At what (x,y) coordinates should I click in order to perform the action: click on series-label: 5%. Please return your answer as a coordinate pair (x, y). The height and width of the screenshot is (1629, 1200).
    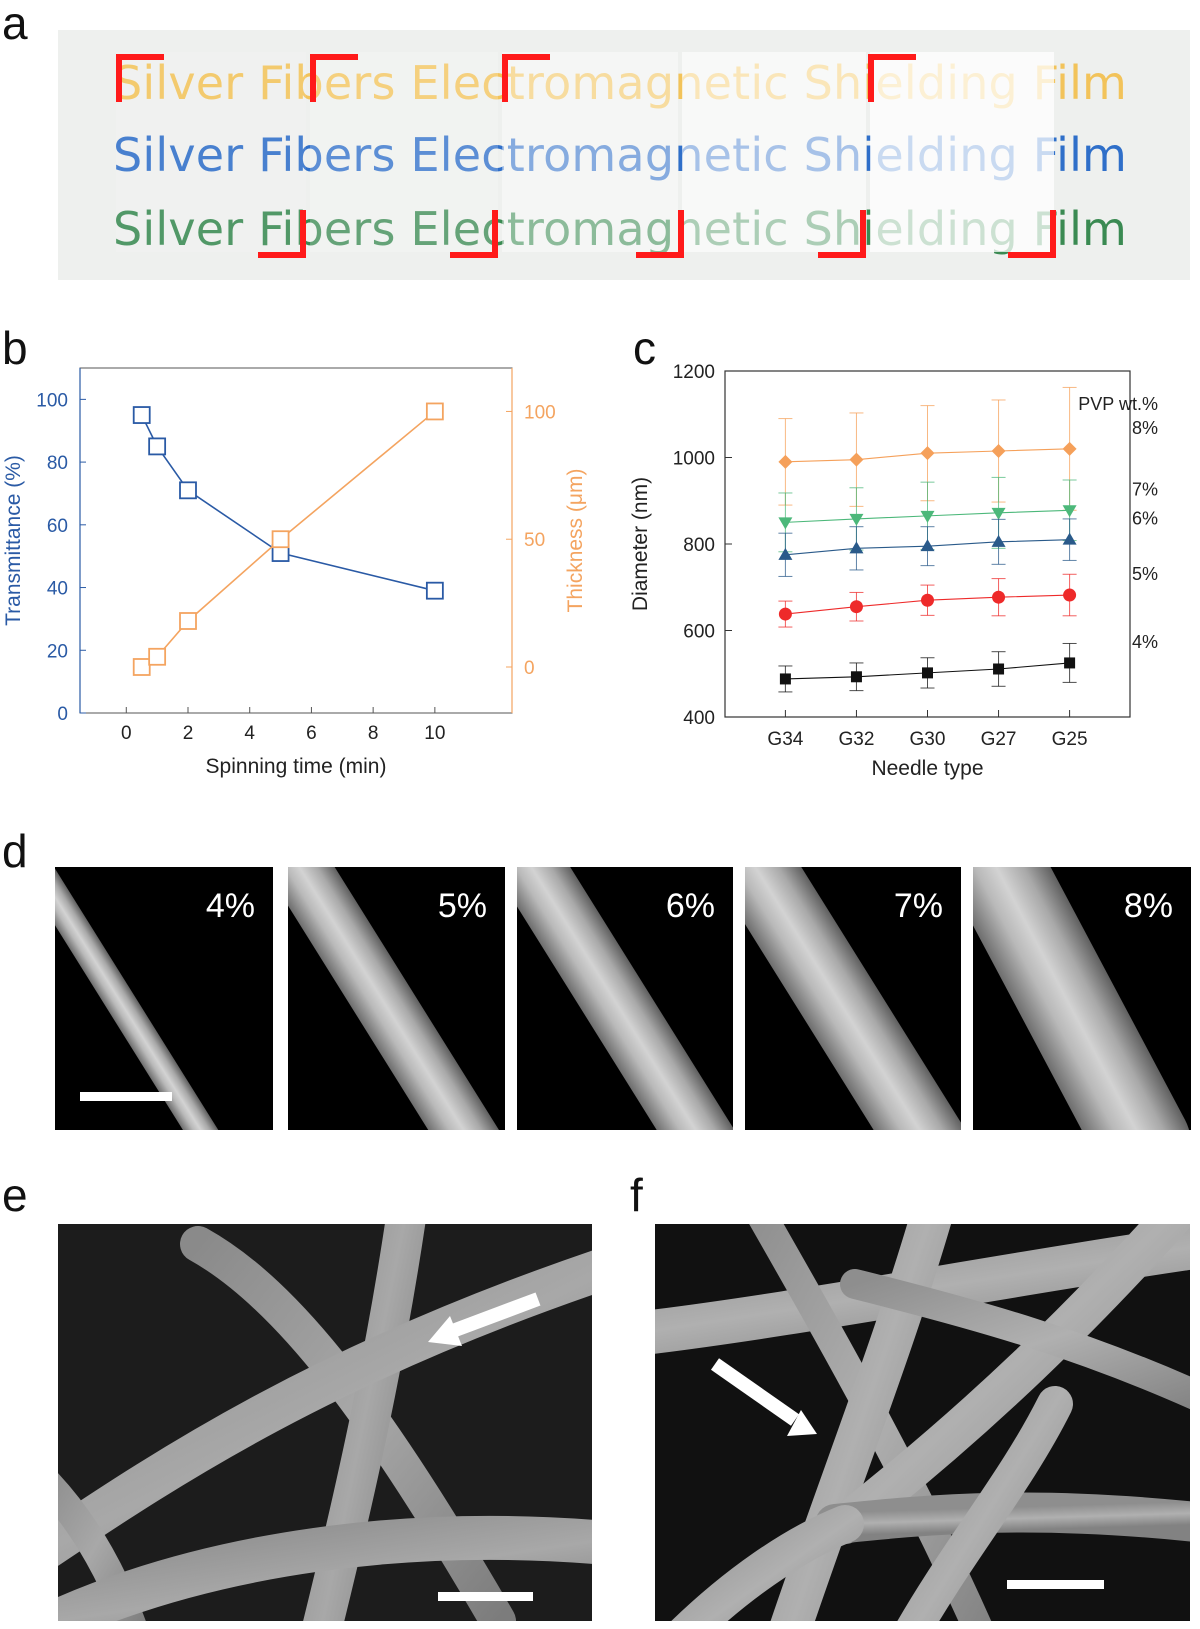
    Looking at the image, I should click on (1145, 574).